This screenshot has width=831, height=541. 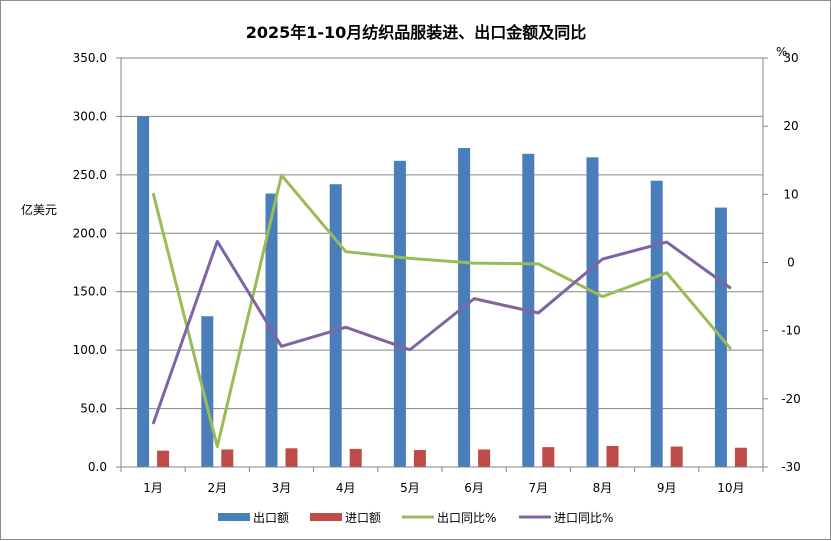 What do you see at coordinates (153, 488) in the screenshot?
I see `x-tick-label: 1月` at bounding box center [153, 488].